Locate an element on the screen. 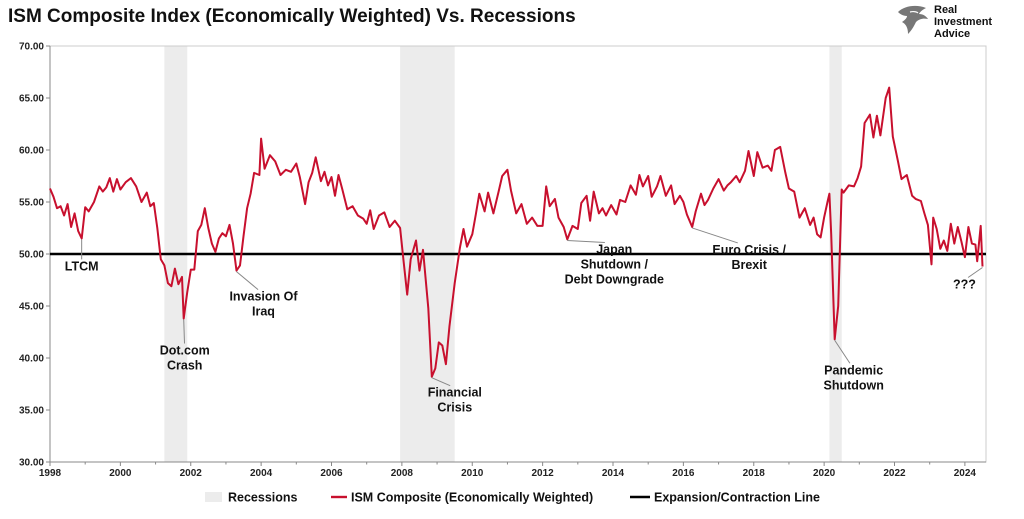 The width and height of the screenshot is (1024, 519). x-tick-label: 2016 is located at coordinates (683, 473).